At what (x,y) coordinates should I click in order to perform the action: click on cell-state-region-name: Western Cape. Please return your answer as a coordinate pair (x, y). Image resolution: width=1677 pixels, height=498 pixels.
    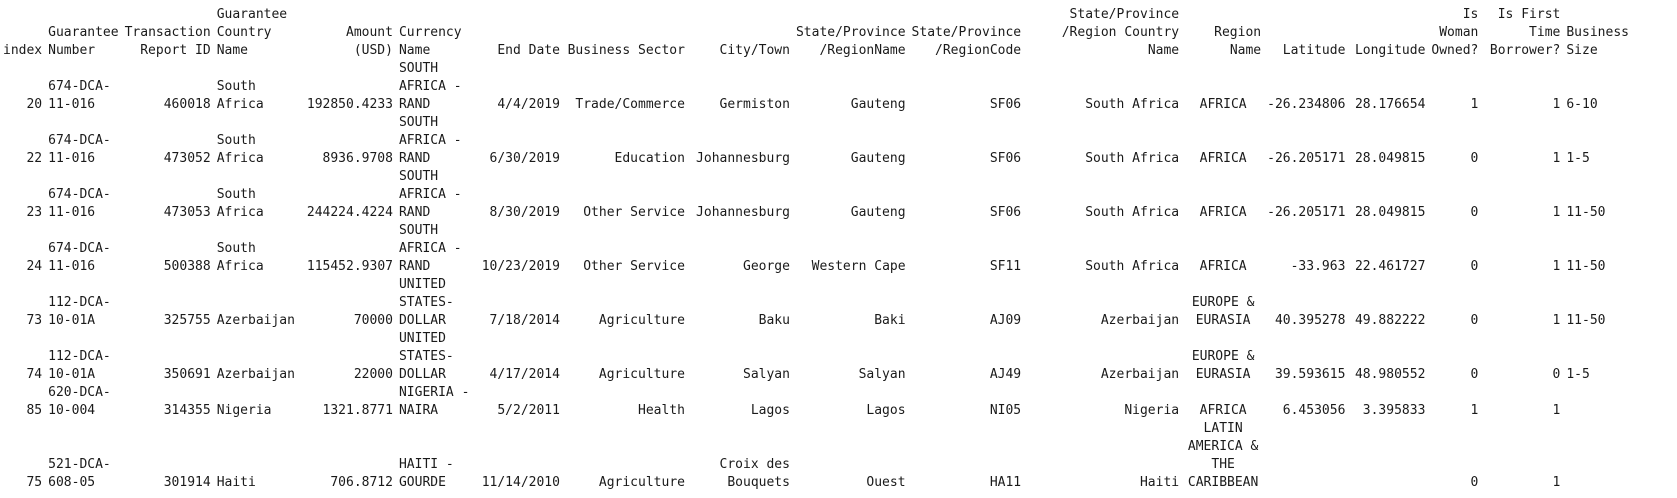
    Looking at the image, I should click on (858, 266).